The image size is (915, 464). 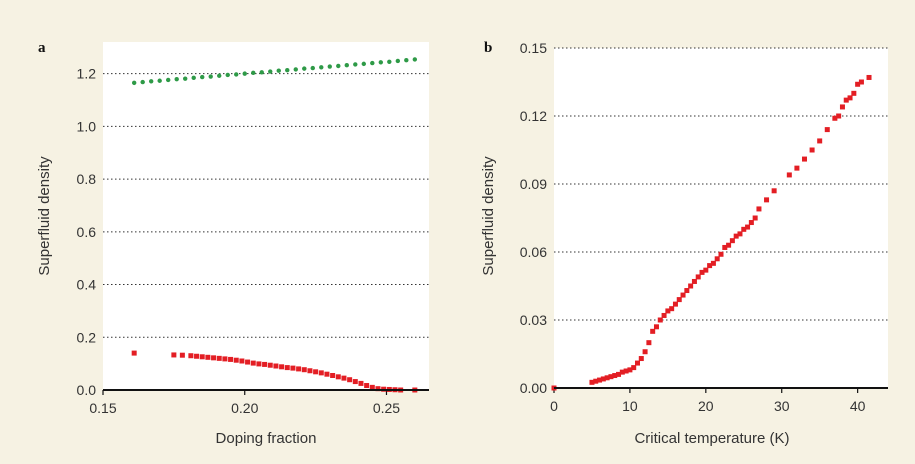 I want to click on panel-a-y-tick-label: 1.2, so click(x=87, y=74).